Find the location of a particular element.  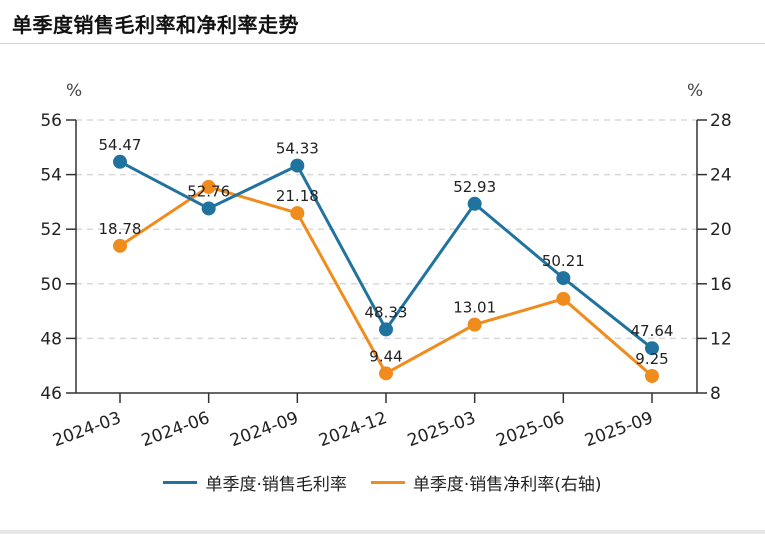

y-left-tick-label: 54 is located at coordinates (51, 176).